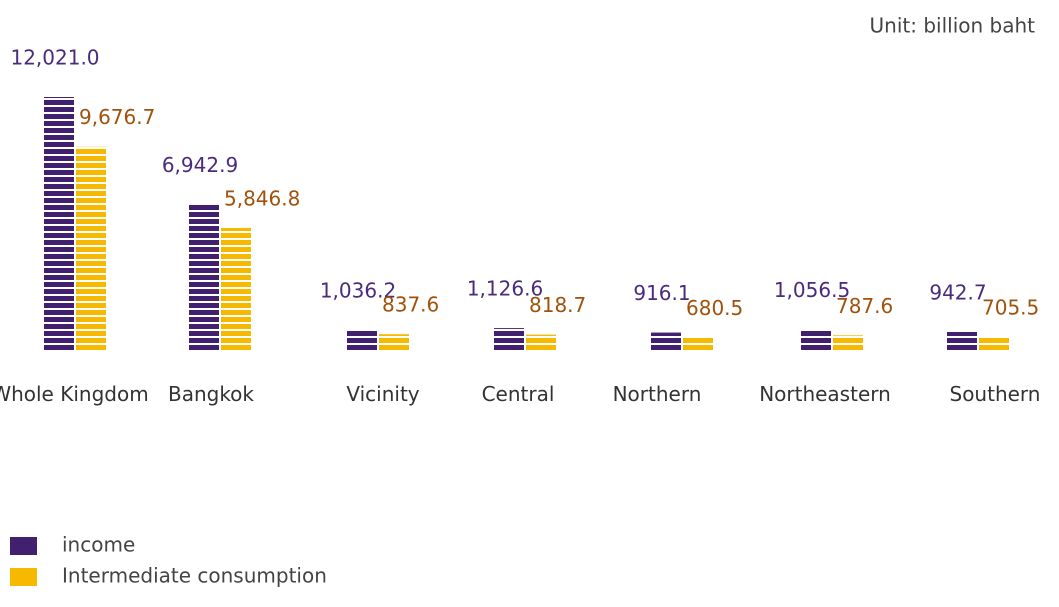 This screenshot has height=607, width=1059. Describe the element at coordinates (557, 305) in the screenshot. I see `value-label: 818.7` at that location.